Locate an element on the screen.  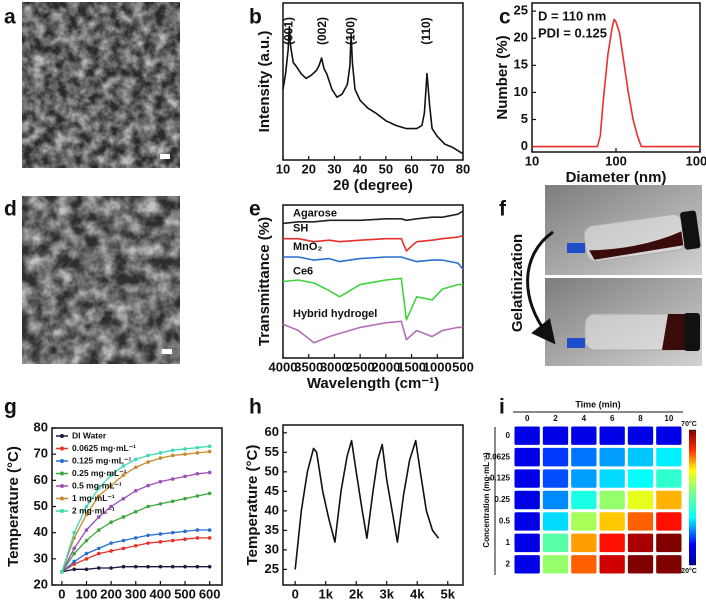
legend-label: 0.125 mg·mL⁻¹ is located at coordinates (101, 460).